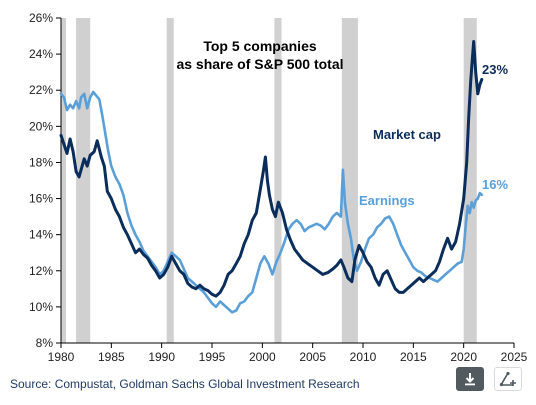  What do you see at coordinates (387, 200) in the screenshot?
I see `series-label-earnings: Earnings` at bounding box center [387, 200].